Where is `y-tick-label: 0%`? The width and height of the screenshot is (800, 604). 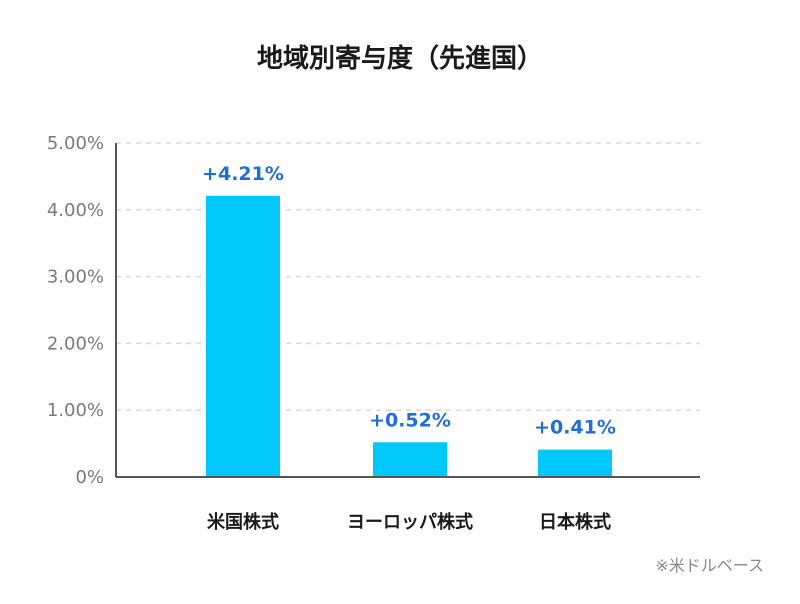
y-tick-label: 0% is located at coordinates (89, 477).